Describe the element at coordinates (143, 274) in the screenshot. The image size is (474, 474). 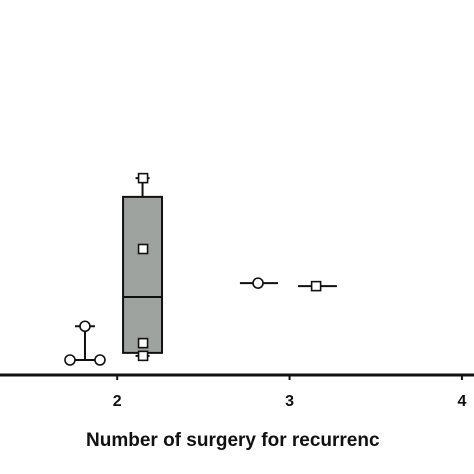
I see `box` at that location.